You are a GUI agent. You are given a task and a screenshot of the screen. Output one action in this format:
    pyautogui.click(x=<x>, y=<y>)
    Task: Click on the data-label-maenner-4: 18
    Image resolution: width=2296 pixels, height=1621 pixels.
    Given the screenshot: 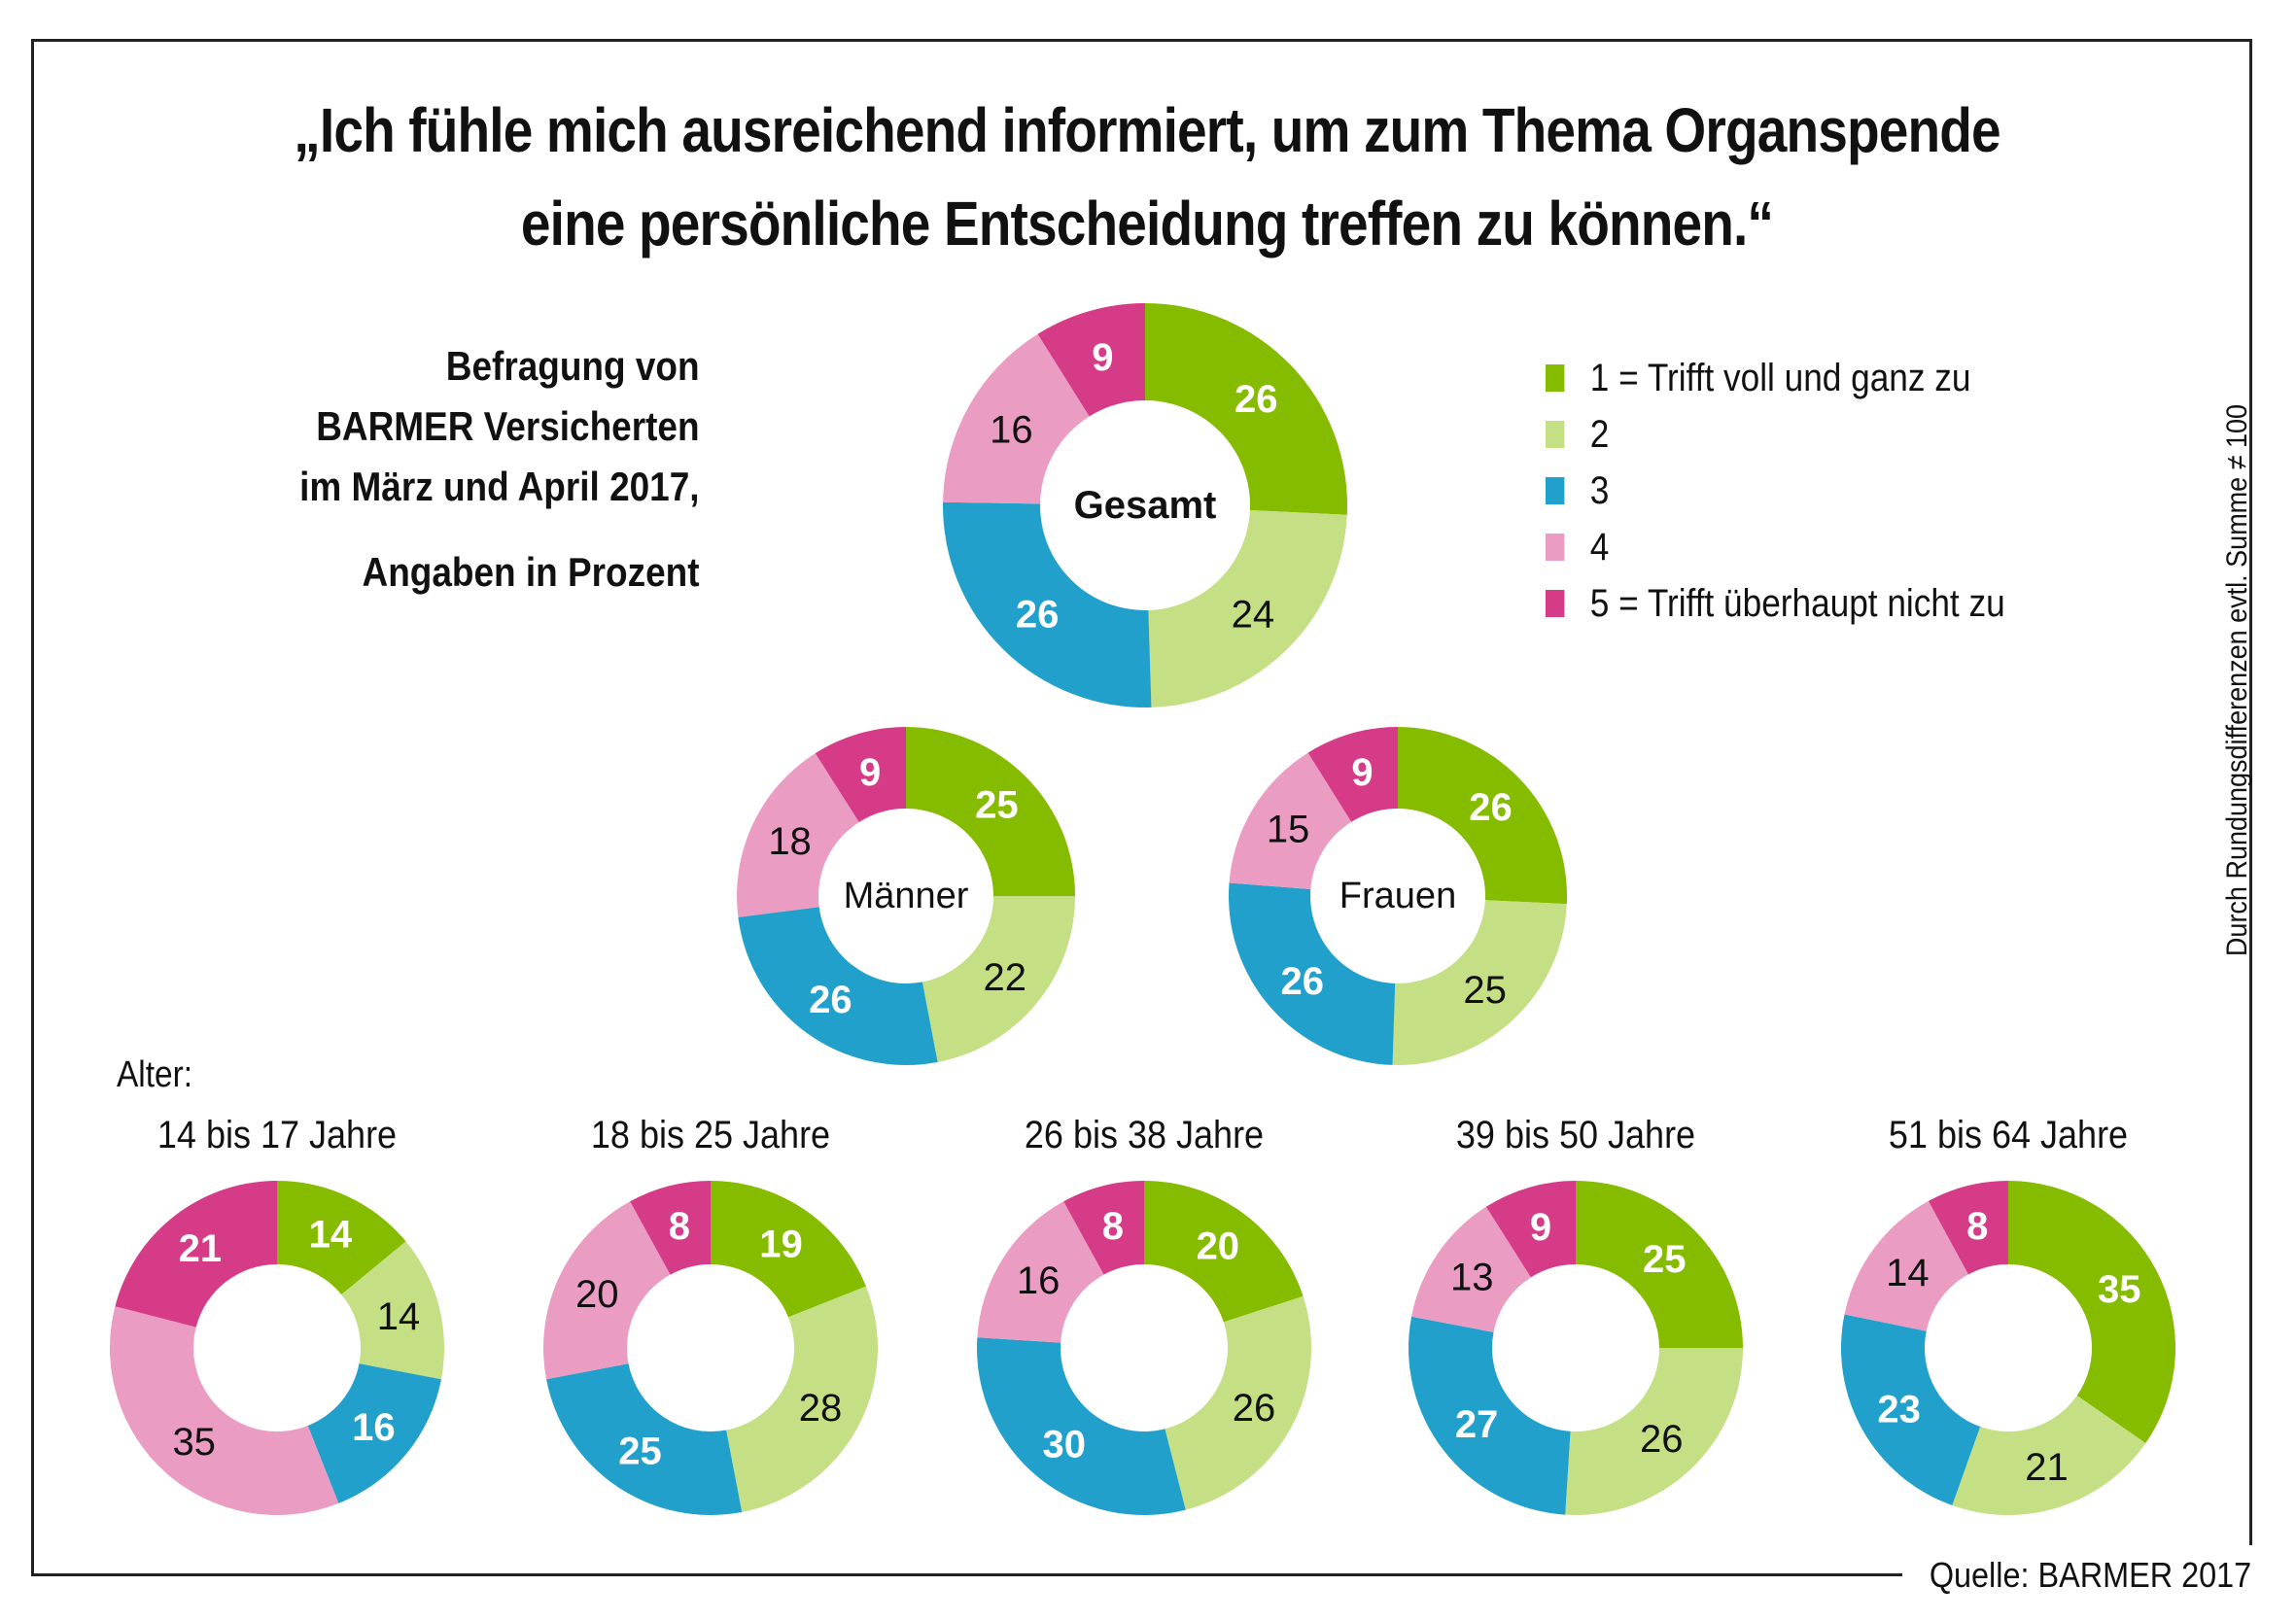 What is the action you would take?
    pyautogui.click(x=790, y=841)
    